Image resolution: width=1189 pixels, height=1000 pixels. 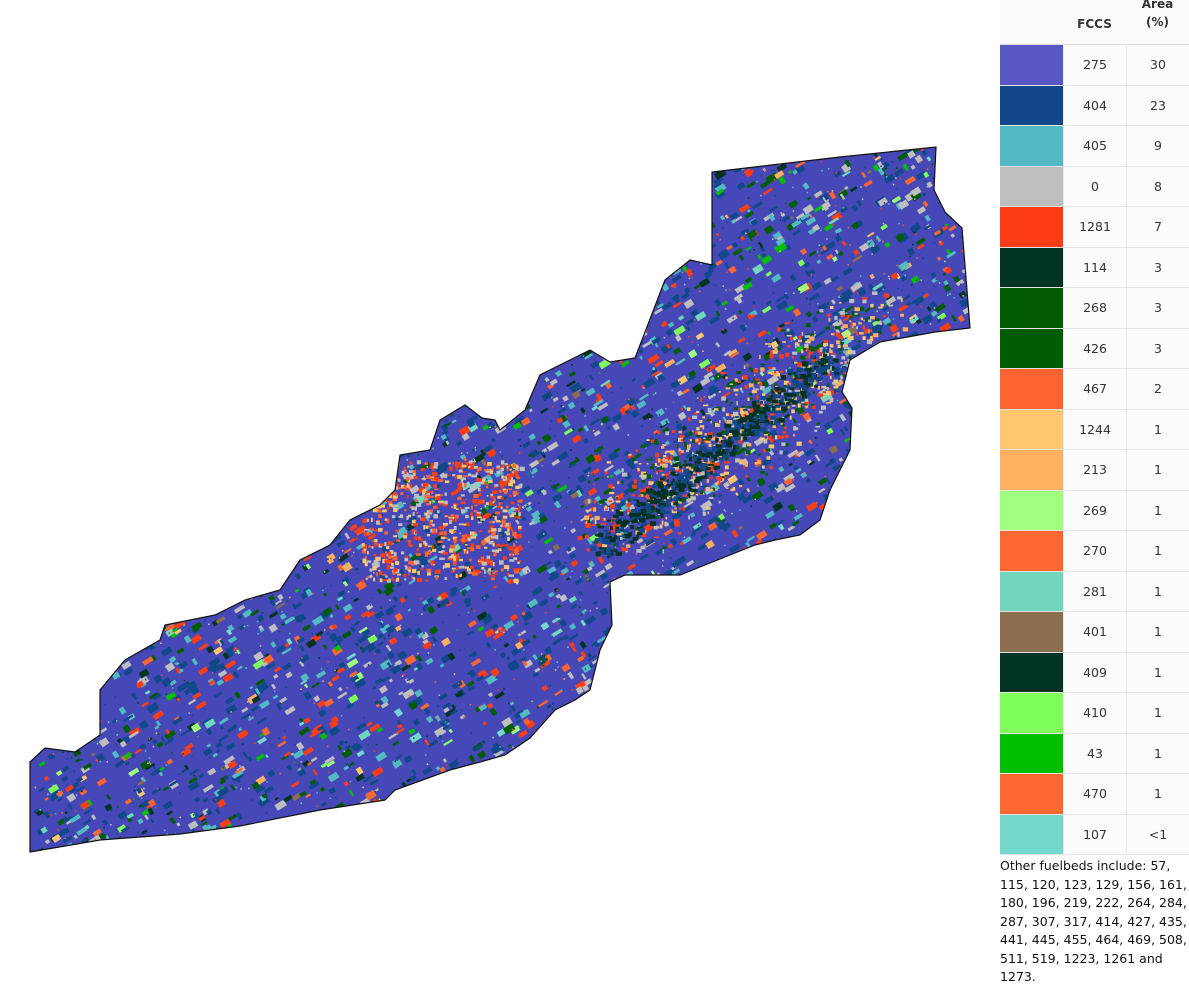 I want to click on legend-code: 410, so click(x=1094, y=713).